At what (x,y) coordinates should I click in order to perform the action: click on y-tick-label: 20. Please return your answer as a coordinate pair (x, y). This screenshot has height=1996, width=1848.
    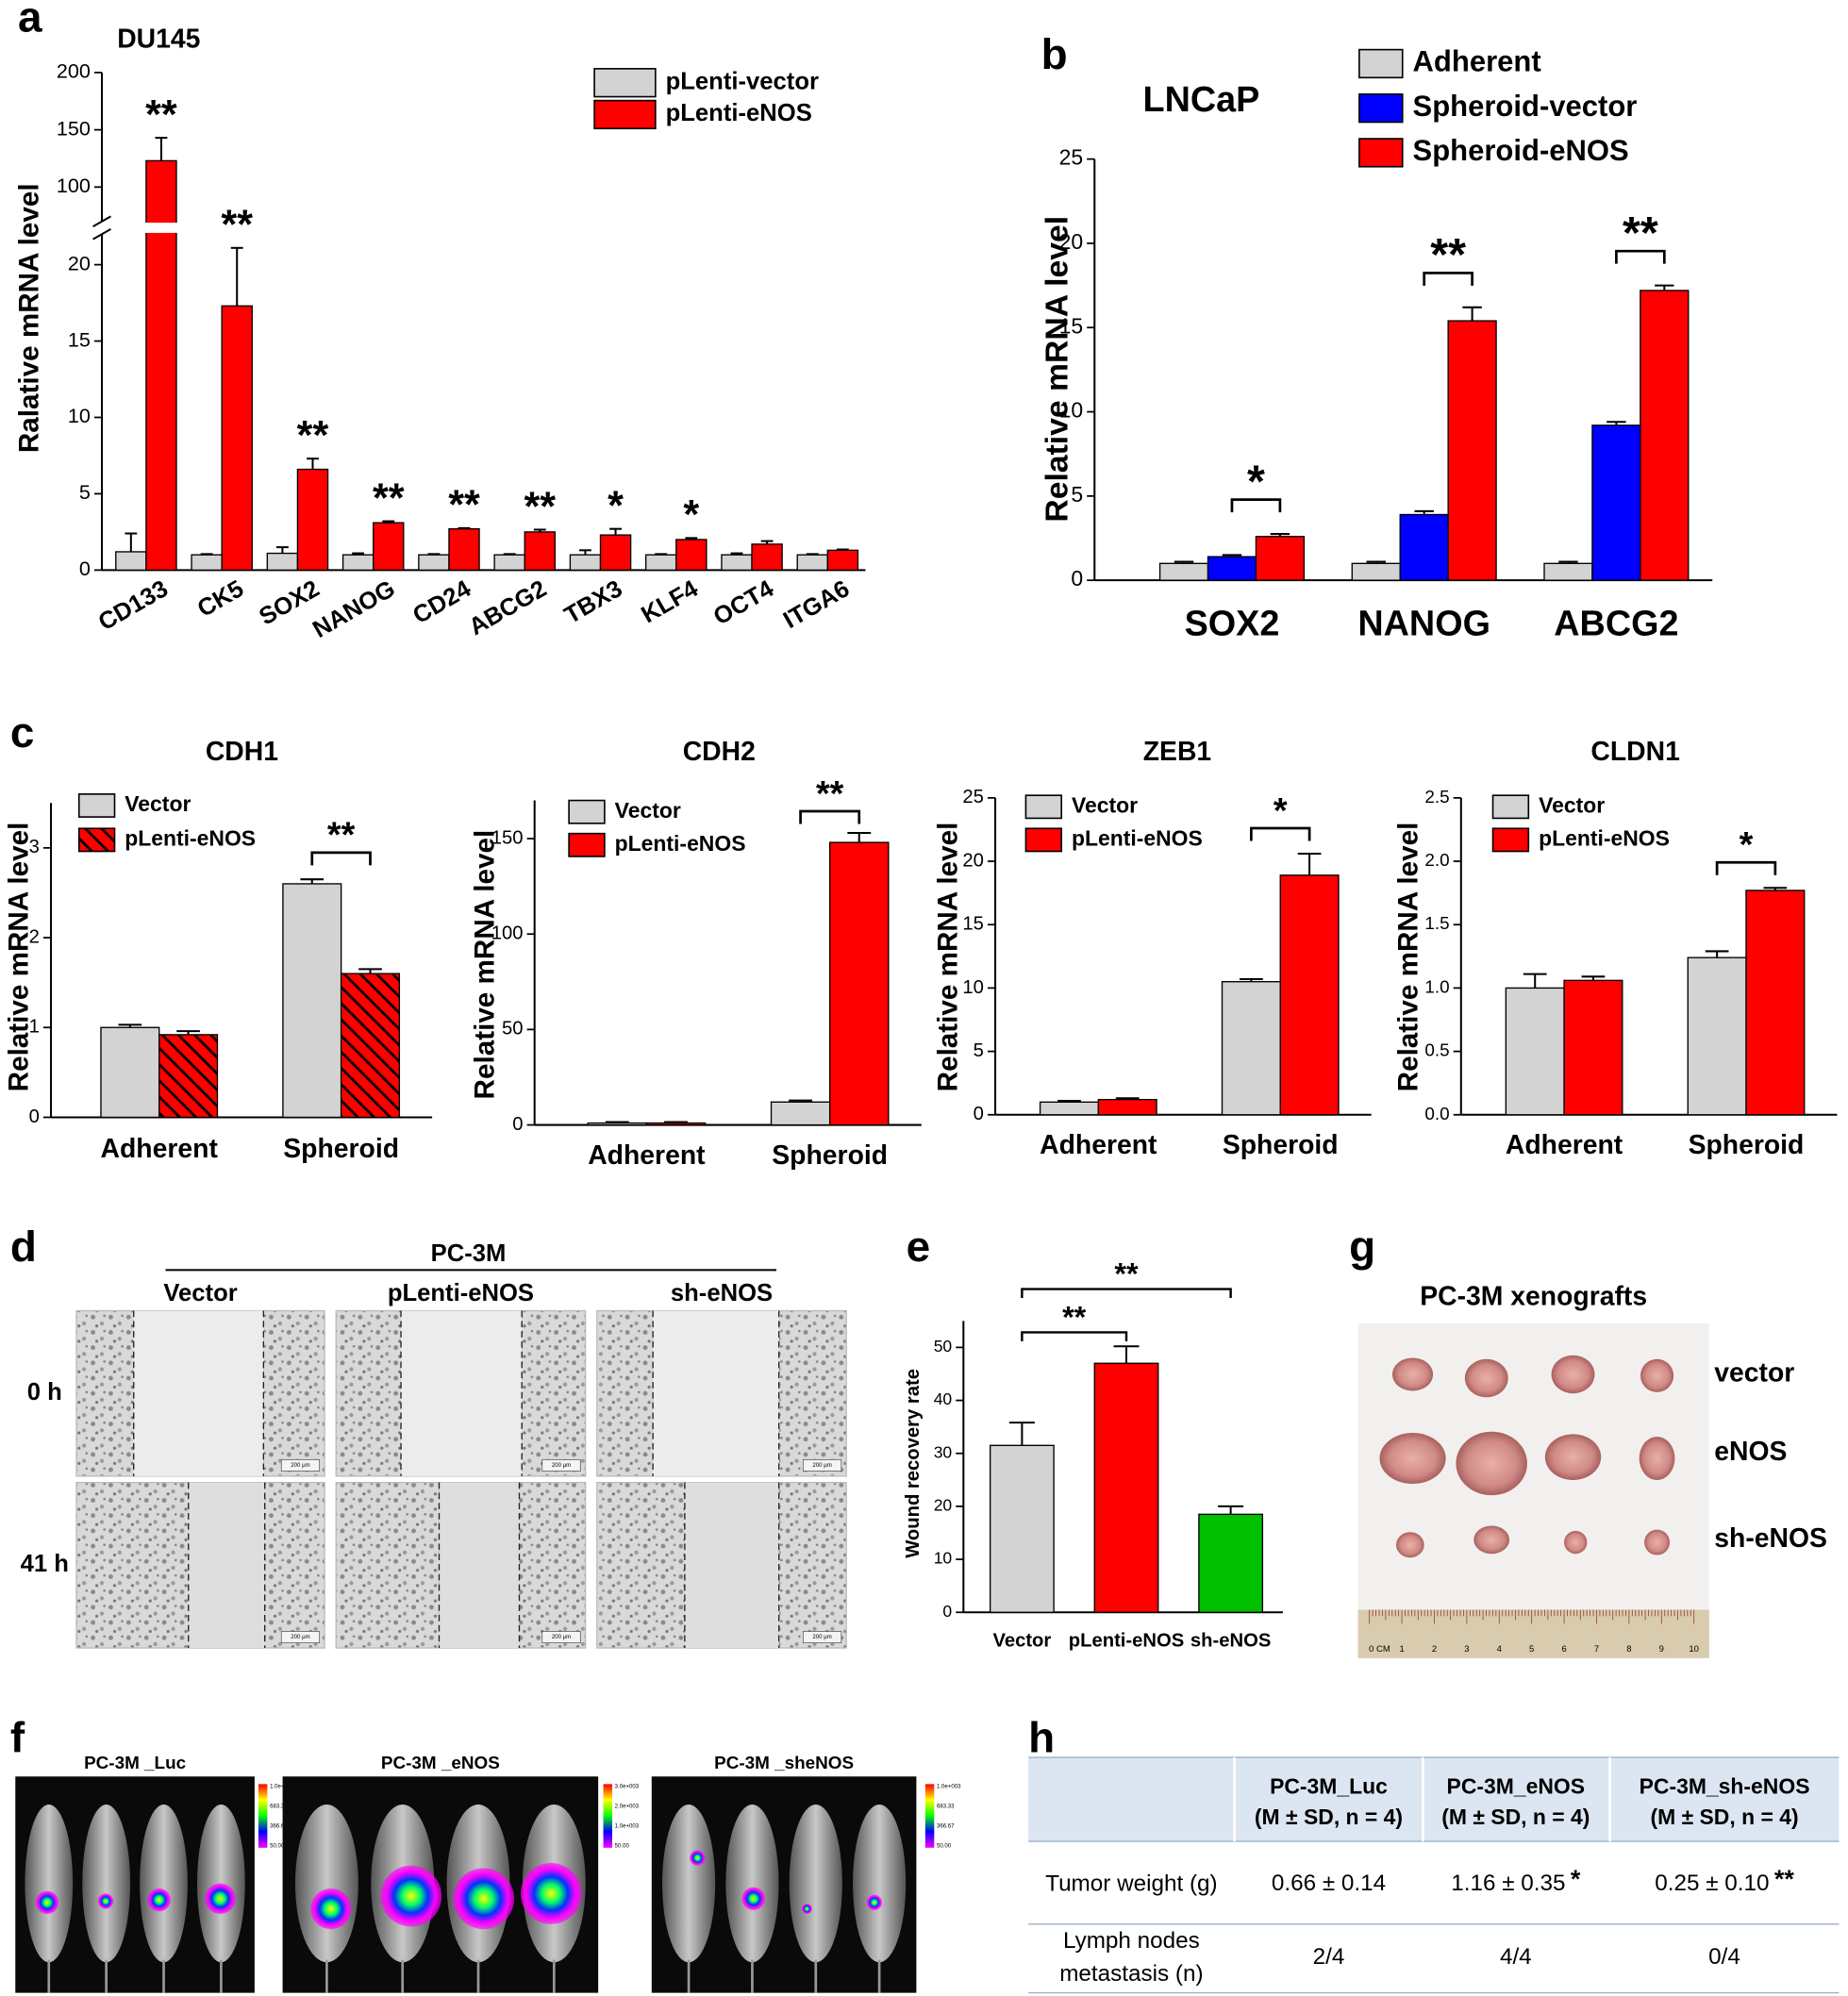
    Looking at the image, I should click on (1071, 241).